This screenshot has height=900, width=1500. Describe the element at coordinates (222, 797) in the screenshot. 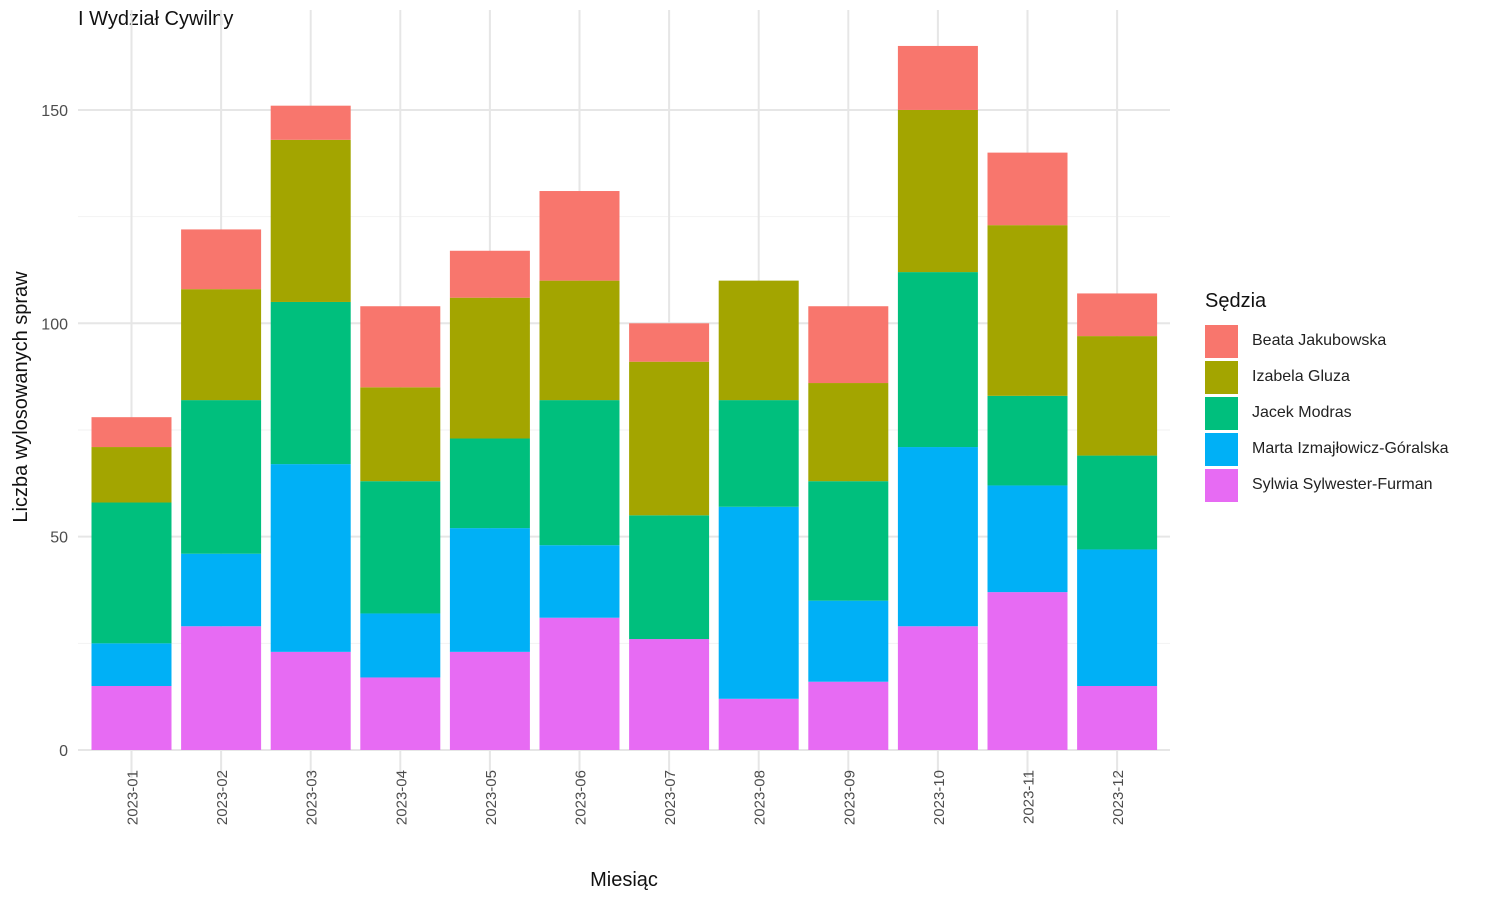

I see `x-tick-label: 2023-02` at that location.